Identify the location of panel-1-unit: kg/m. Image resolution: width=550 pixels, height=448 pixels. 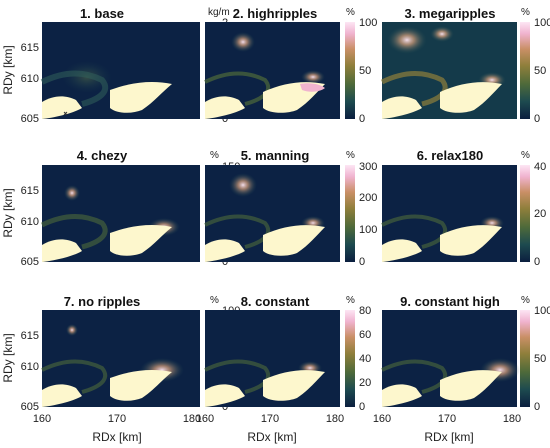
(219, 12).